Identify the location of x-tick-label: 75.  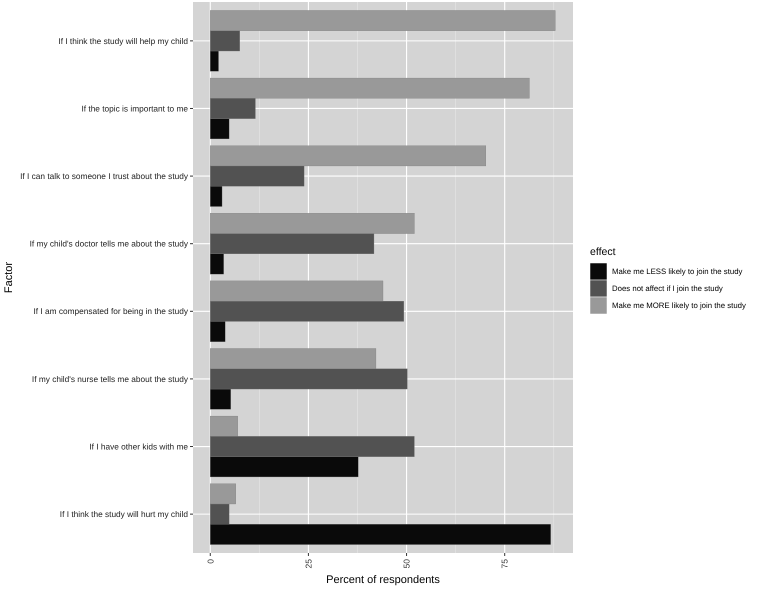
(505, 563).